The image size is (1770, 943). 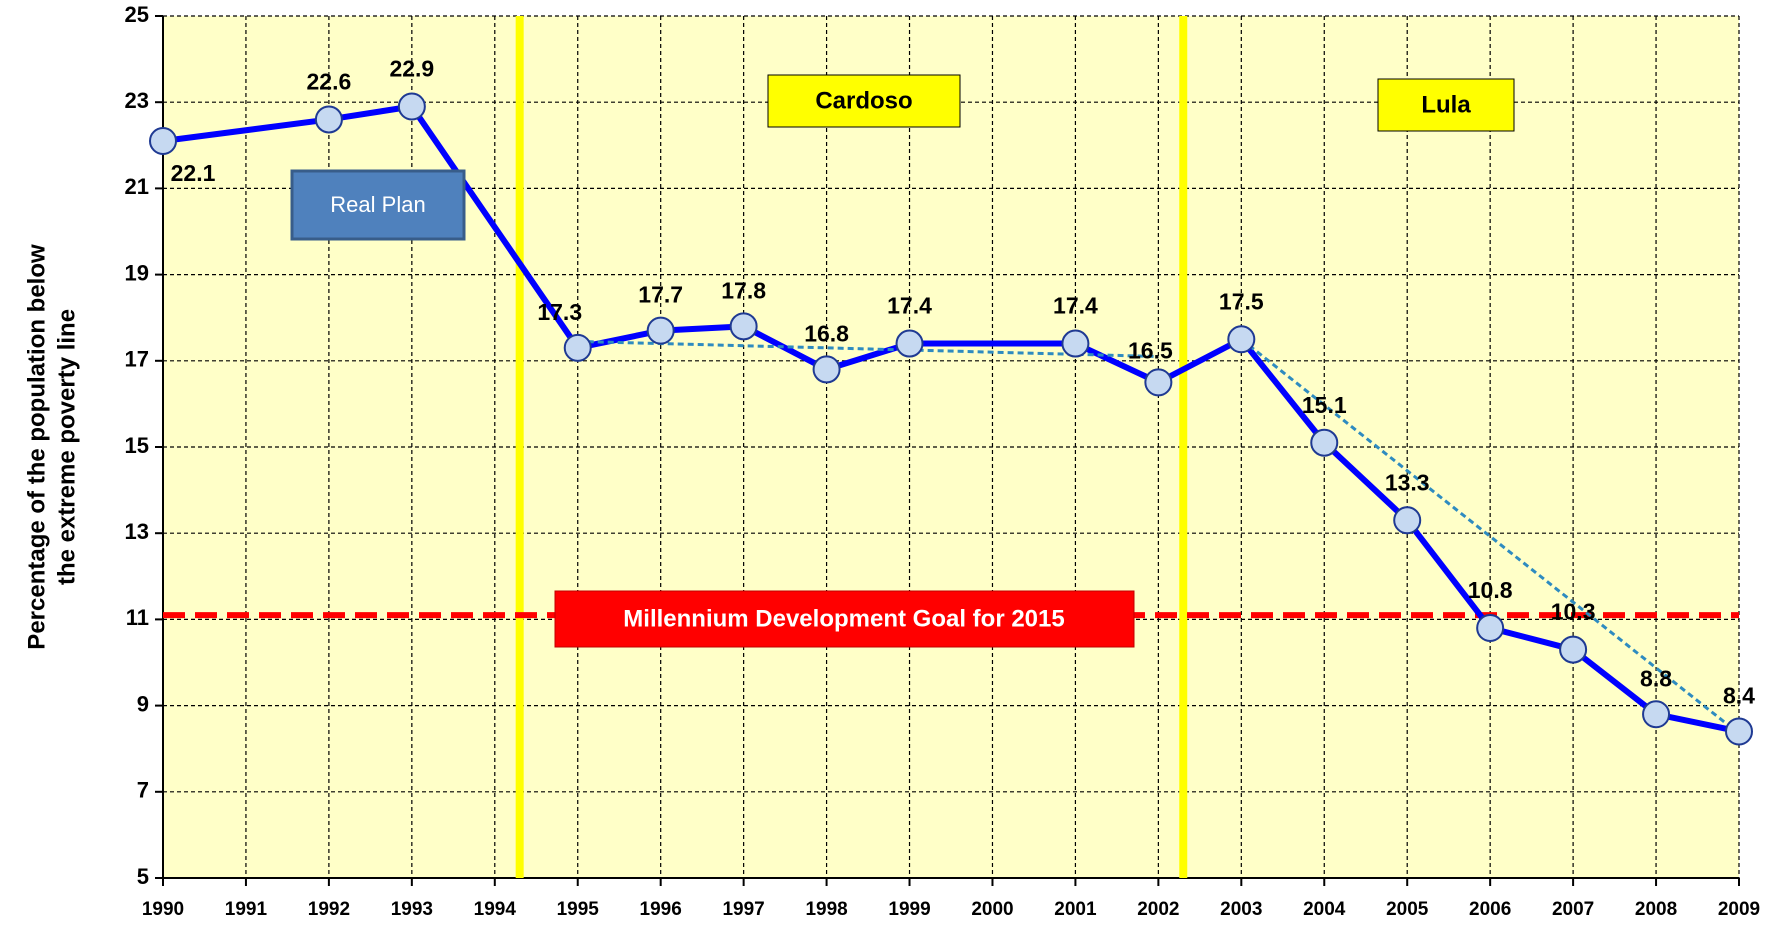 What do you see at coordinates (743, 909) in the screenshot?
I see `x-tick-label: 1997` at bounding box center [743, 909].